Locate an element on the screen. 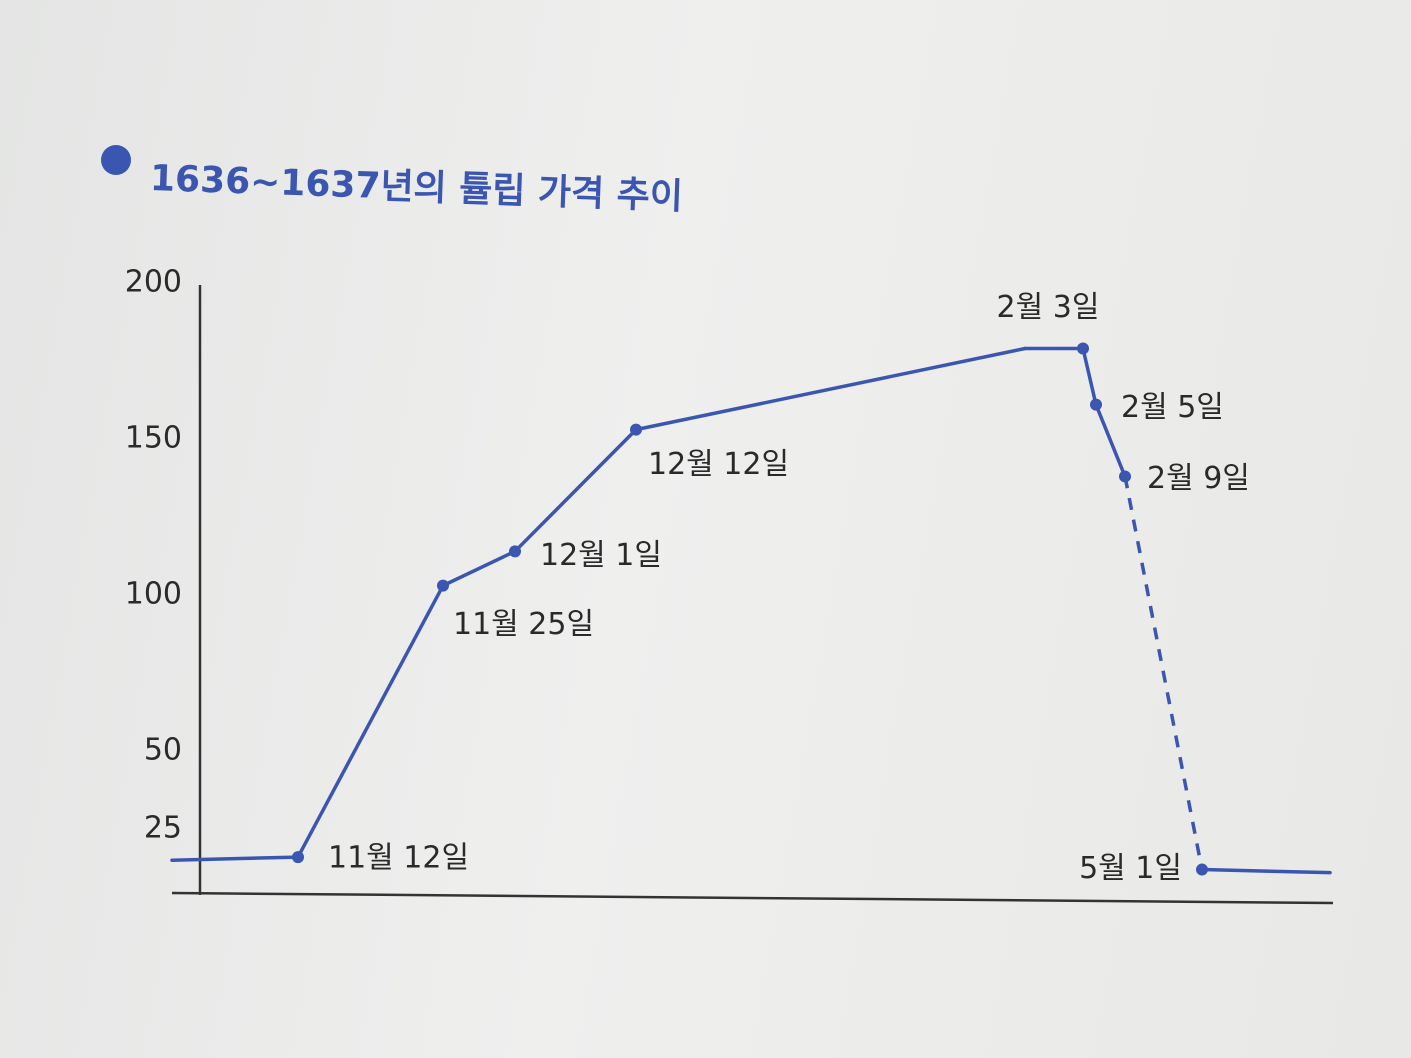 Image resolution: width=1411 pixels, height=1058 pixels. point-label: 5월 1일 is located at coordinates (1130, 868).